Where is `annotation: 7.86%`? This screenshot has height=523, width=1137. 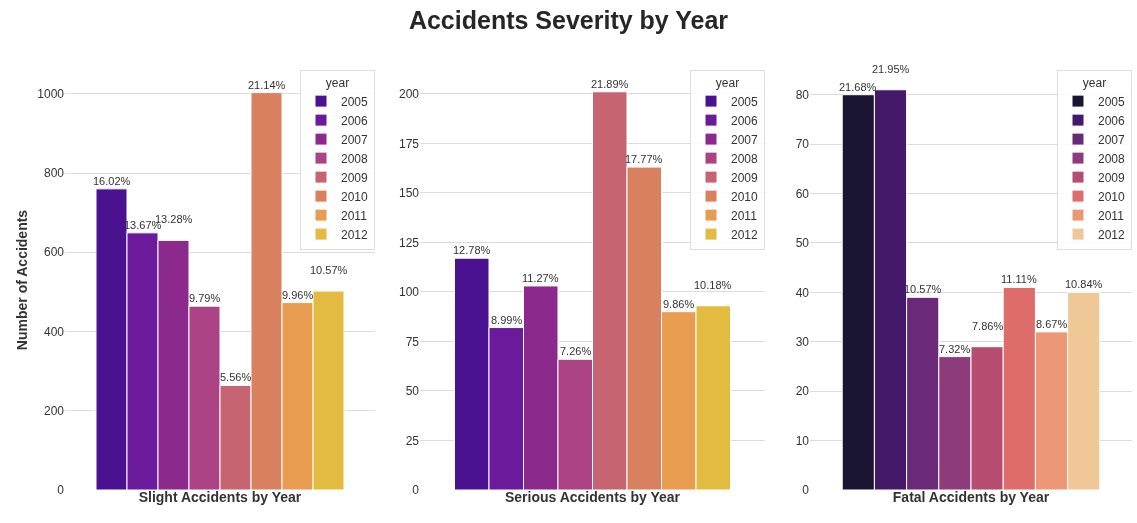
annotation: 7.86% is located at coordinates (988, 326).